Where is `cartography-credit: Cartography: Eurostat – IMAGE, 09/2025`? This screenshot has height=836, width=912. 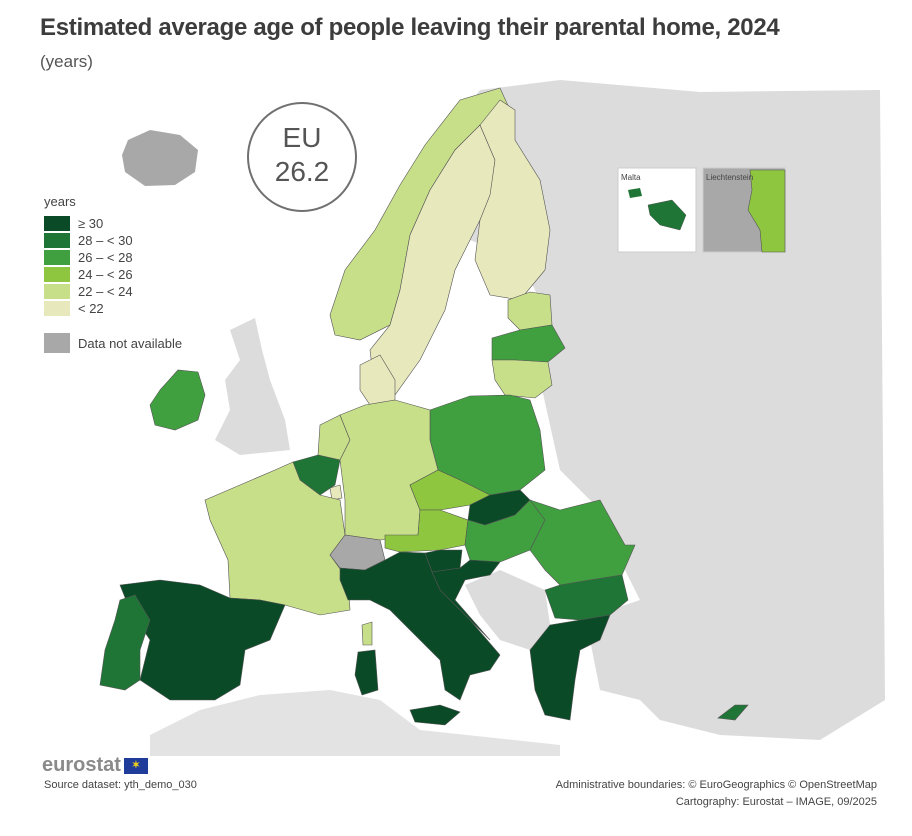
cartography-credit: Cartography: Eurostat – IMAGE, 09/2025 is located at coordinates (776, 802).